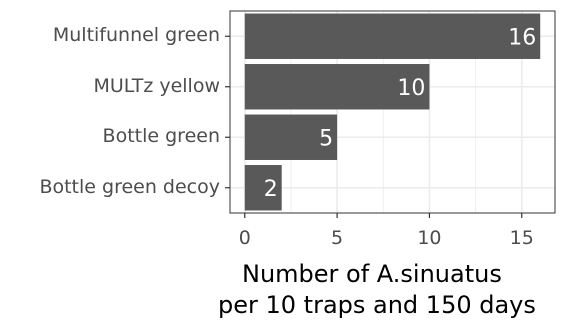  I want to click on y-category-label: MULTz yellow, so click(156, 85).